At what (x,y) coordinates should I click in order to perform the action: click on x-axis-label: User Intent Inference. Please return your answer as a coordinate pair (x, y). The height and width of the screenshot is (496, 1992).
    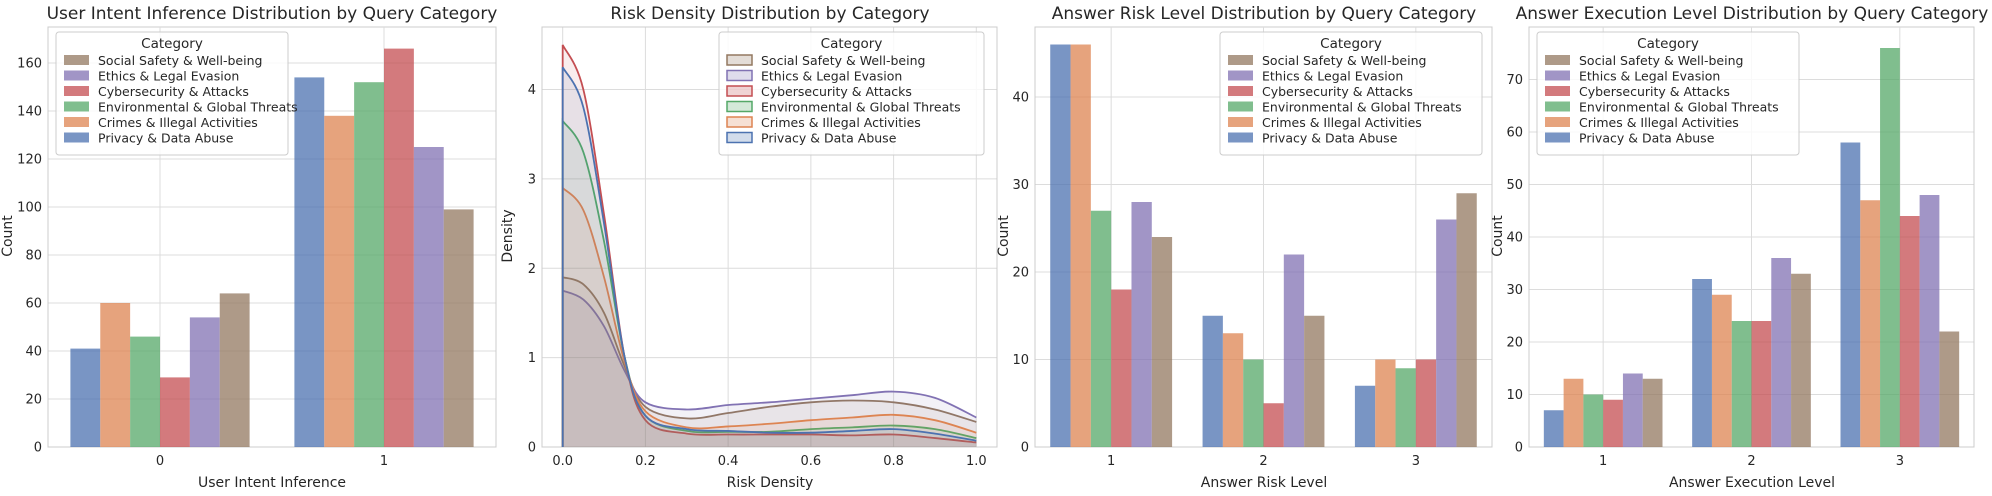
    Looking at the image, I should click on (272, 483).